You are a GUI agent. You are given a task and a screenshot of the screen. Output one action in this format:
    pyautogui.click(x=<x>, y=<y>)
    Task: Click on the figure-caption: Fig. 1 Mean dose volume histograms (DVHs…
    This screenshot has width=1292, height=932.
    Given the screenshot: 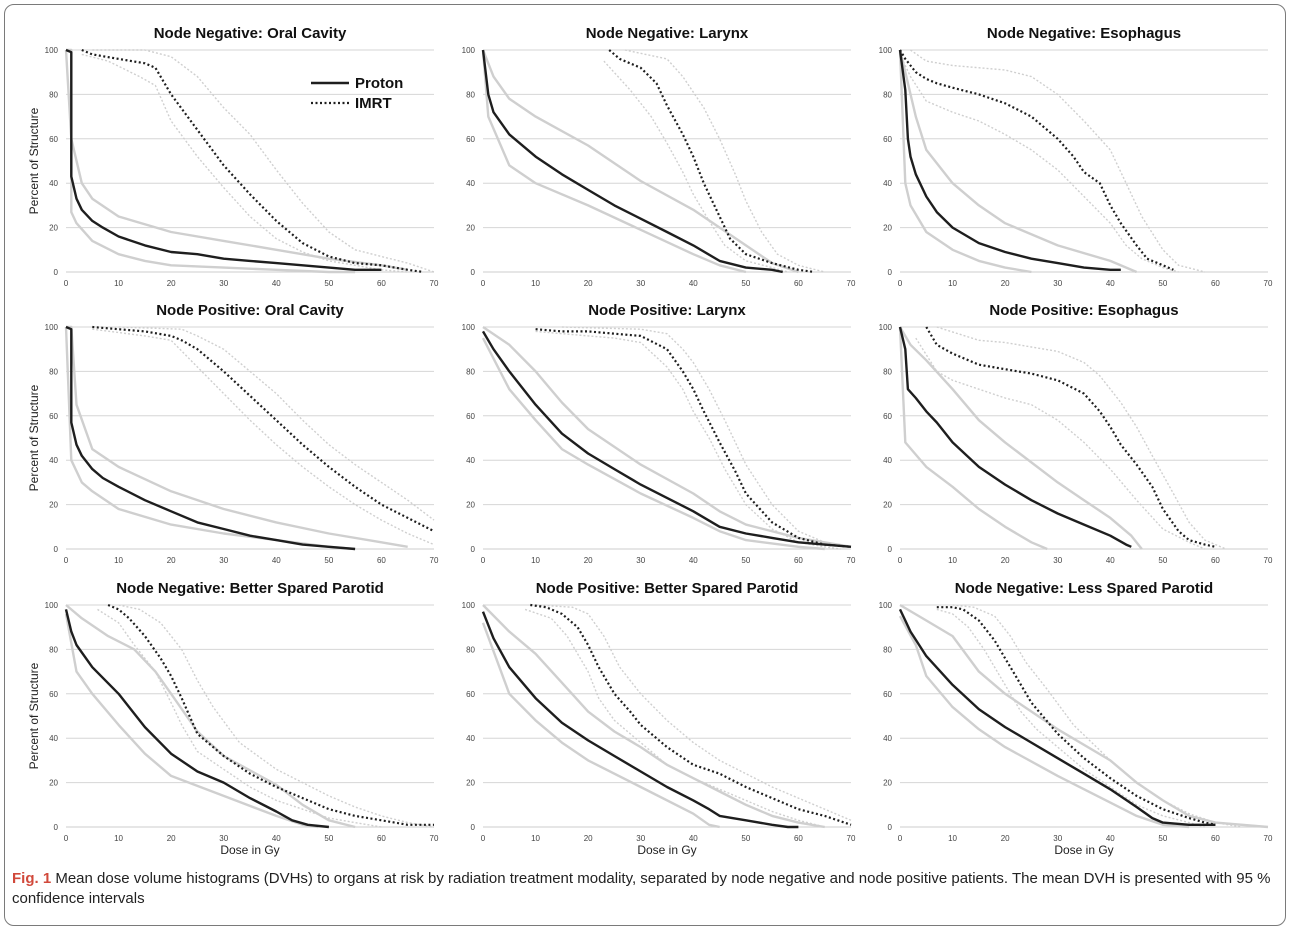 What is the action you would take?
    pyautogui.click(x=644, y=889)
    